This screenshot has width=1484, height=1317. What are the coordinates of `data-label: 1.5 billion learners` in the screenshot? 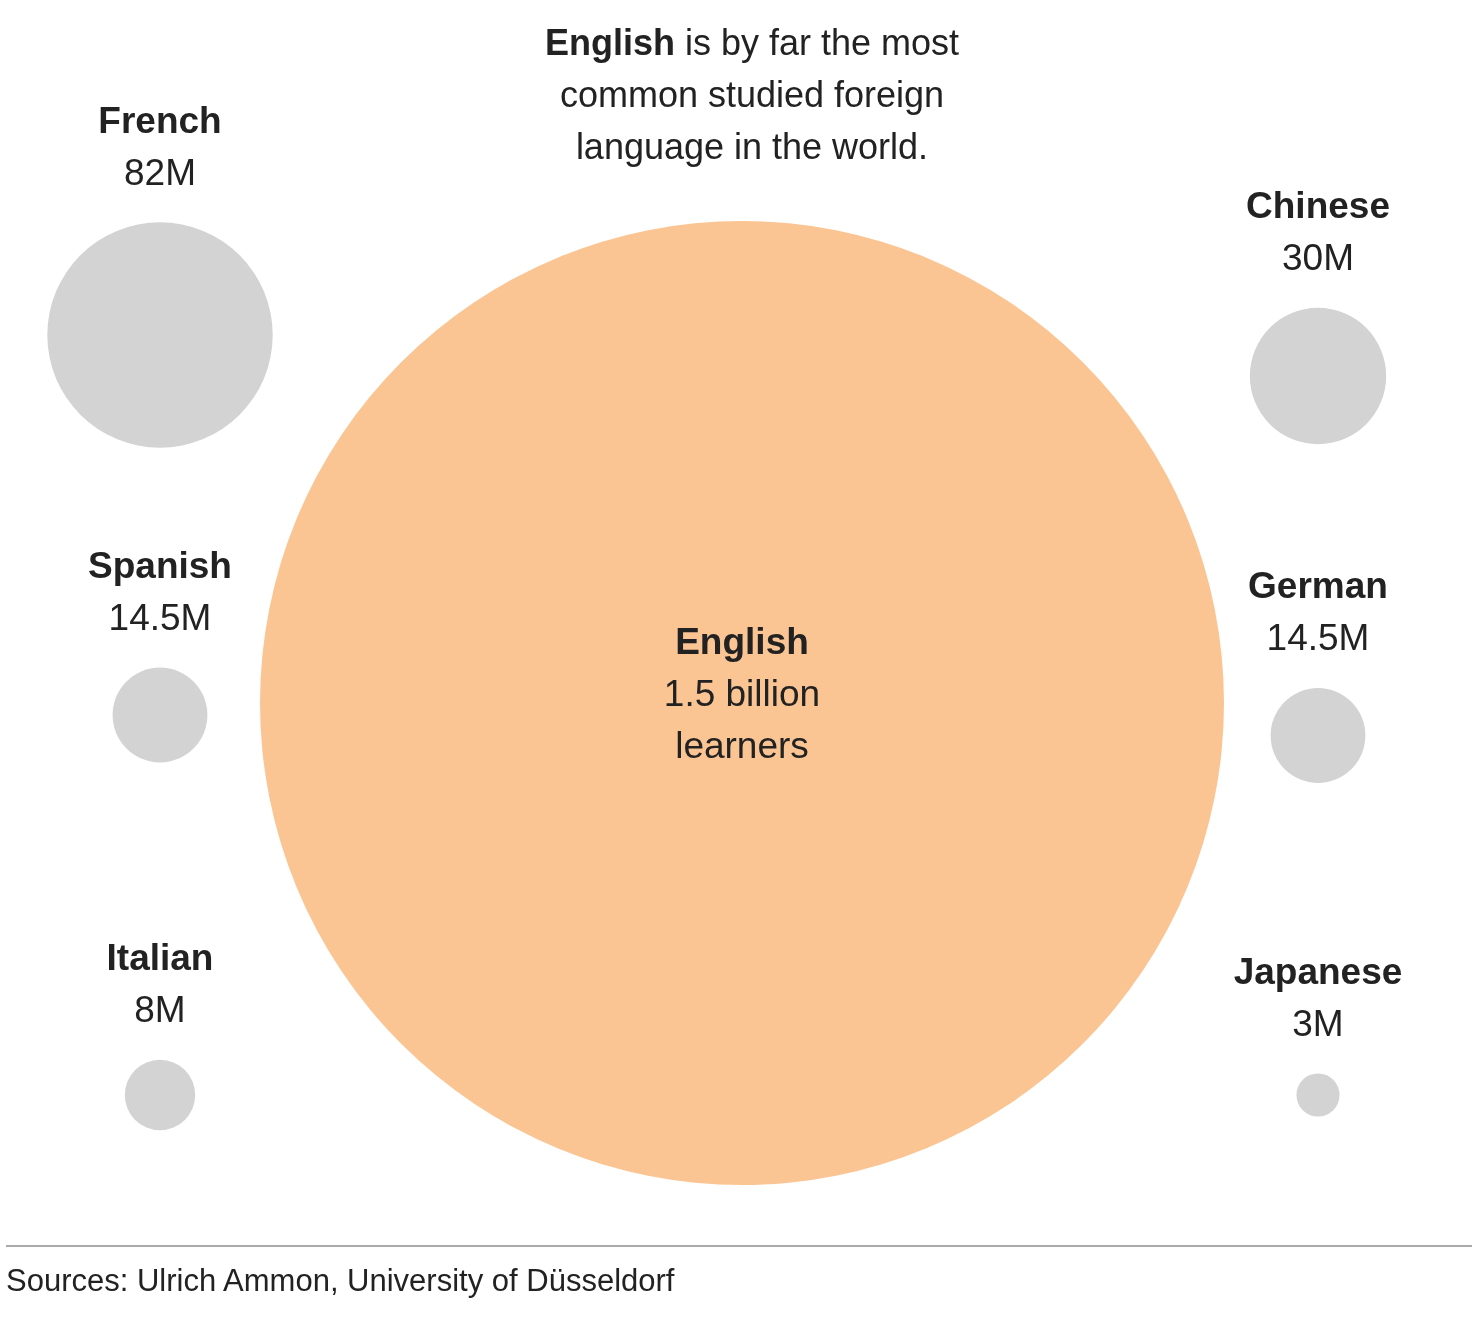 It's located at (742, 720).